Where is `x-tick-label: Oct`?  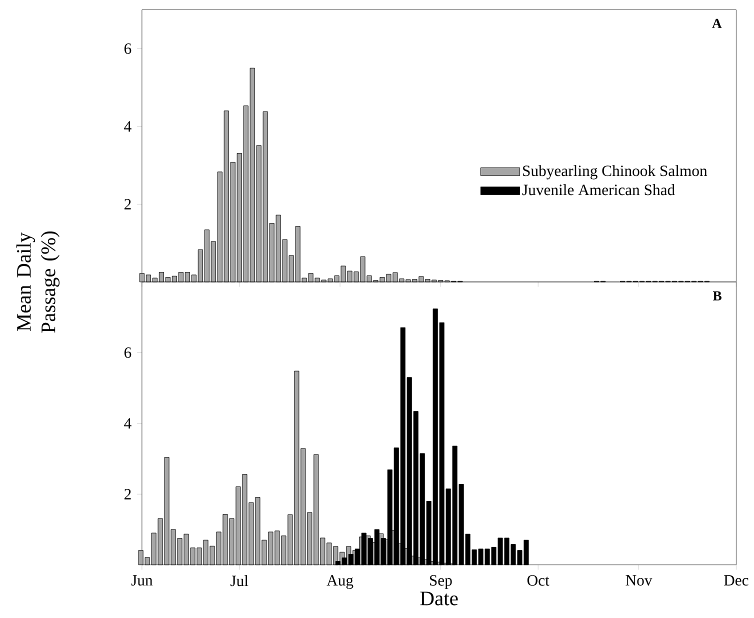
x-tick-label: Oct is located at coordinates (538, 580).